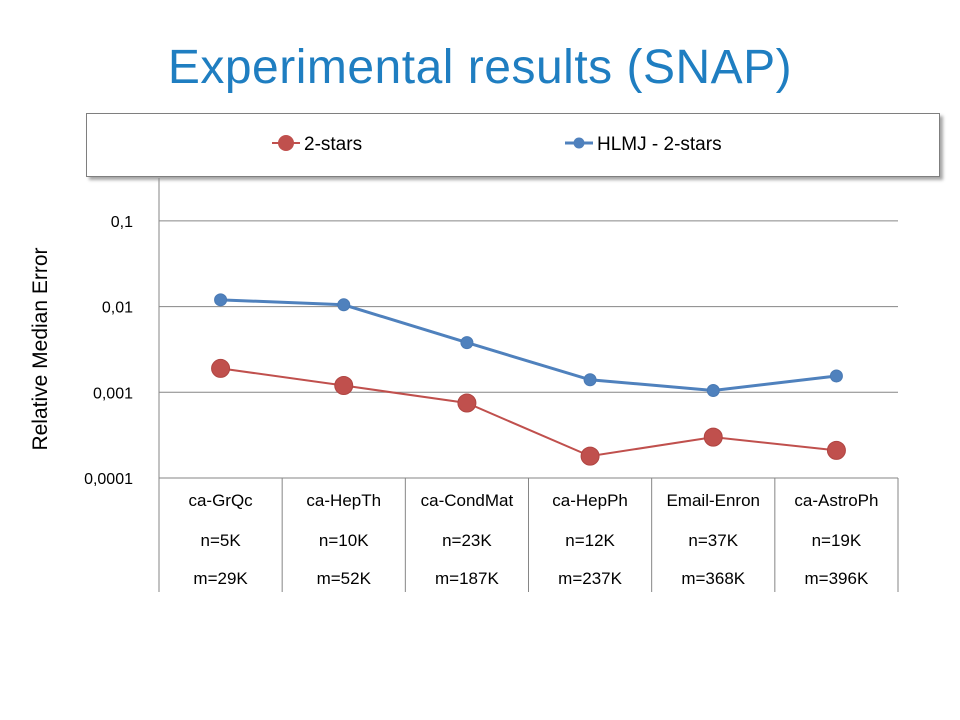 Image resolution: width=960 pixels, height=720 pixels. Describe the element at coordinates (220, 500) in the screenshot. I see `x-category-label: ca-GrQc` at that location.